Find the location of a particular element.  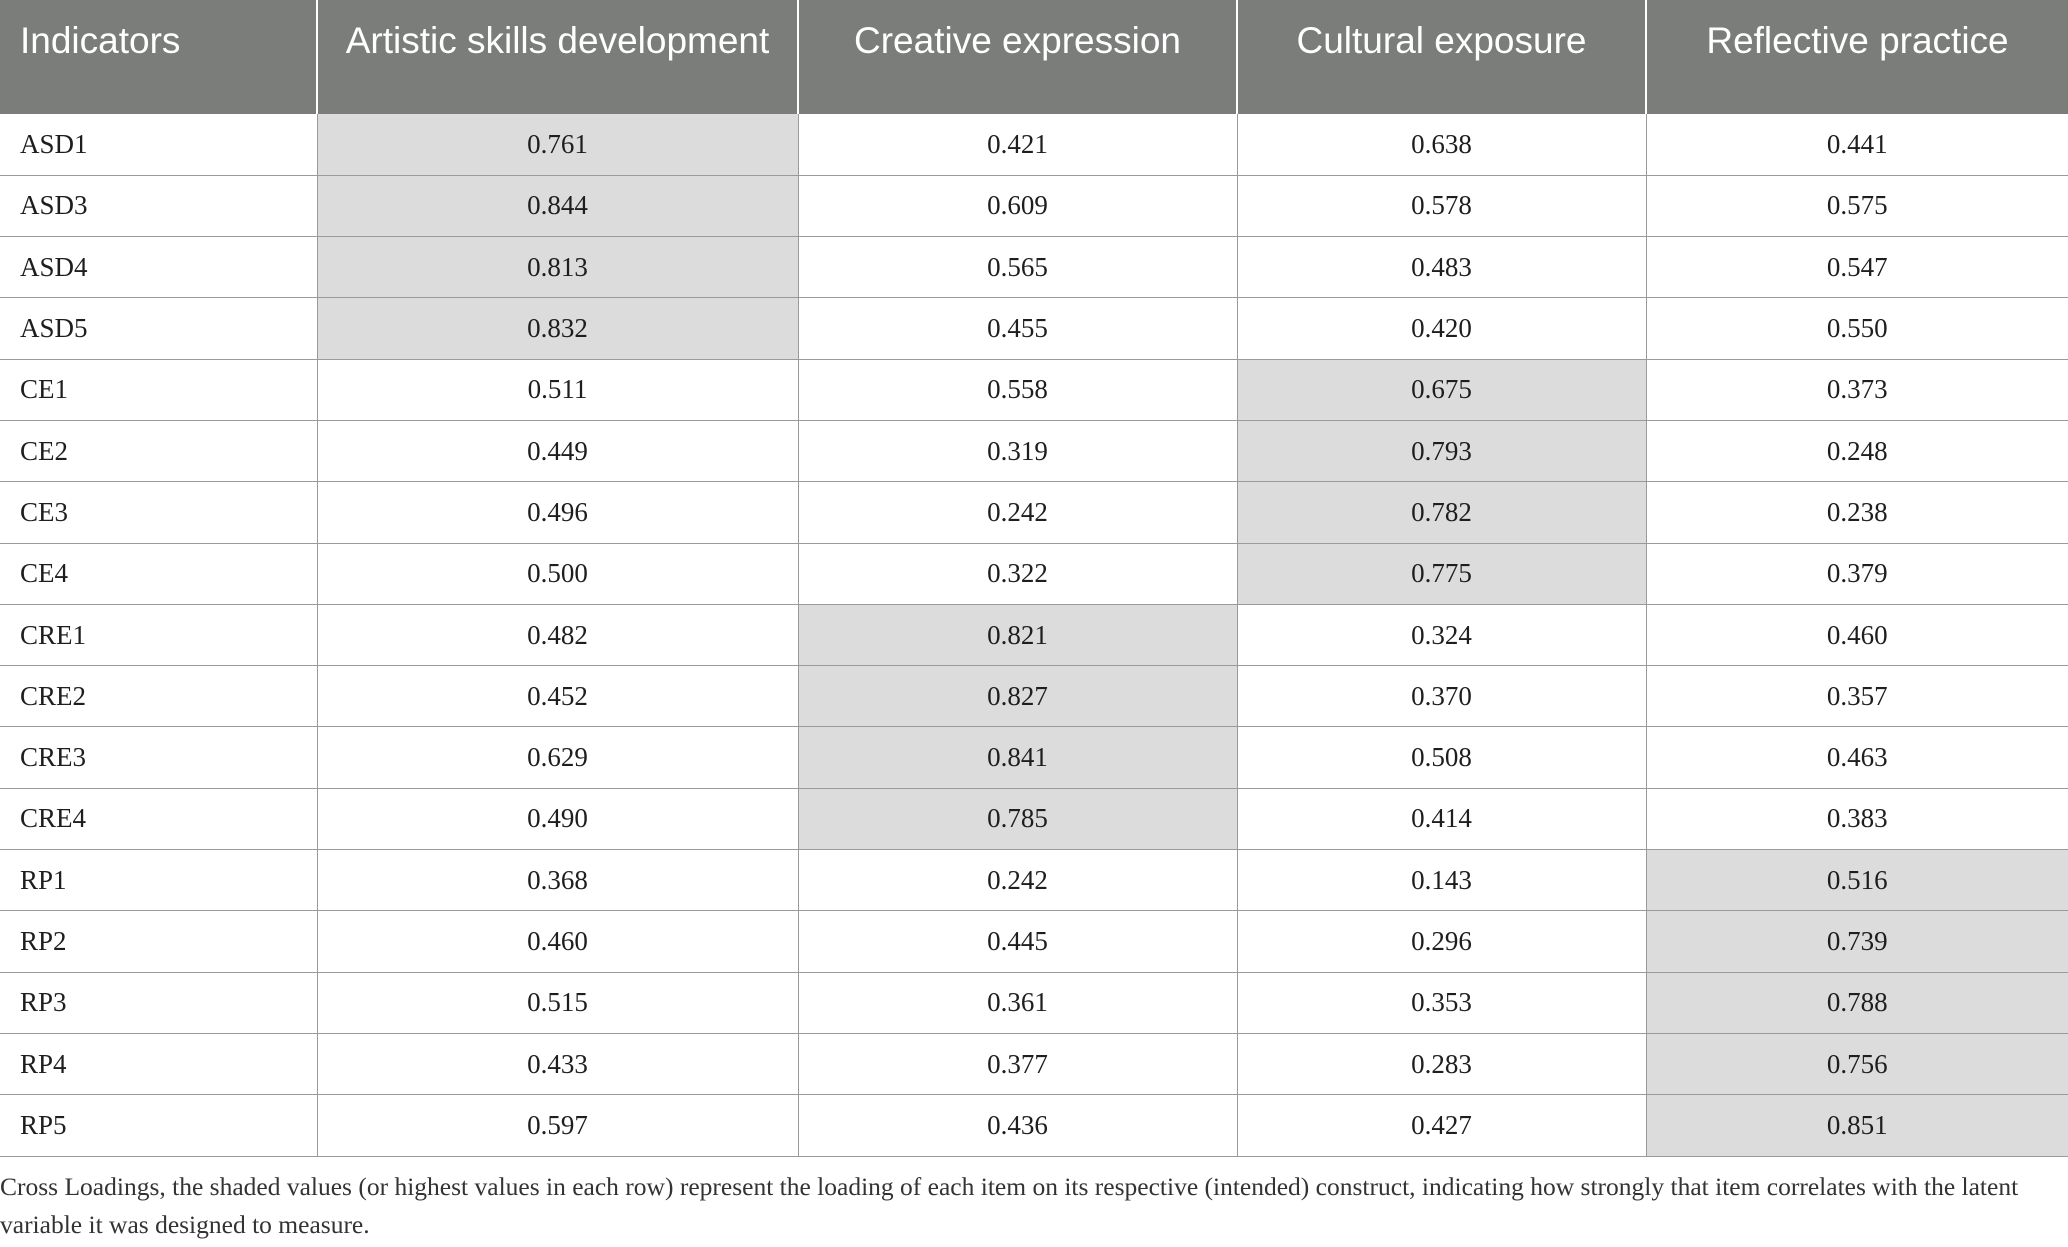

indicator-cell: CRE4 is located at coordinates (158, 819).